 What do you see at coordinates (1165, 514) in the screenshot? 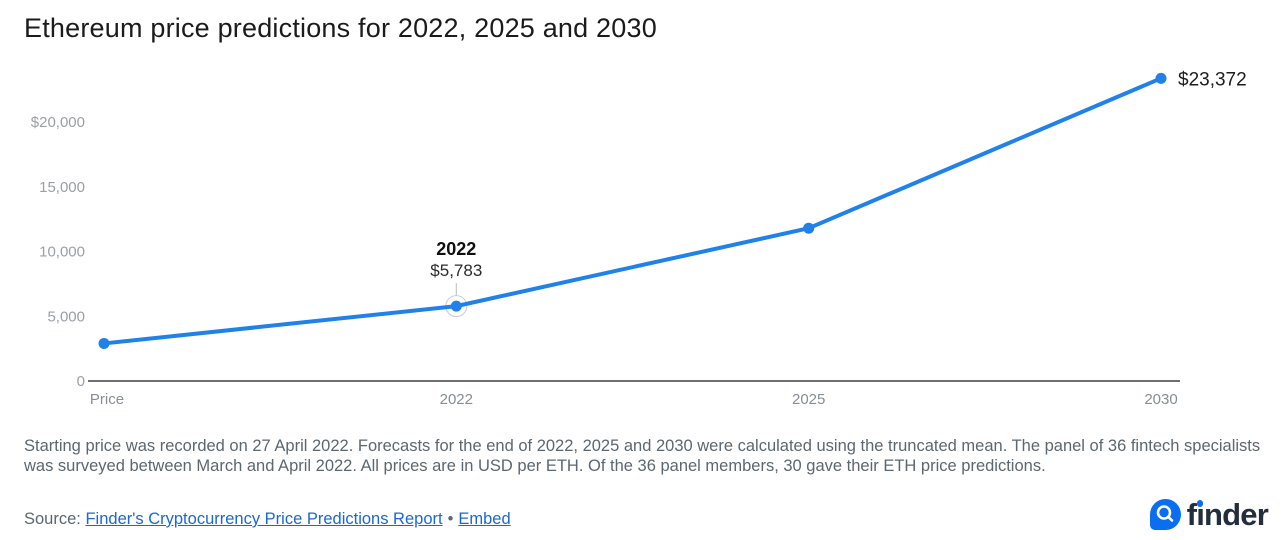
I see `magnifier-icon` at bounding box center [1165, 514].